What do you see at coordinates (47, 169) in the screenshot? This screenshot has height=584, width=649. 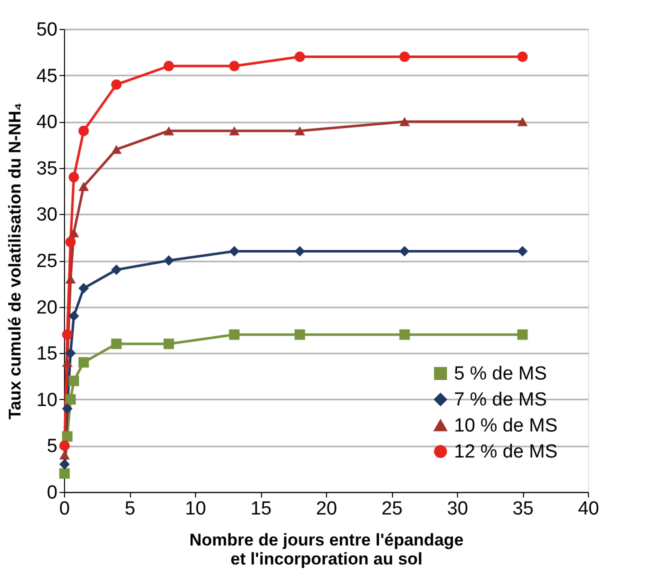 I see `y-tick-label: 35` at bounding box center [47, 169].